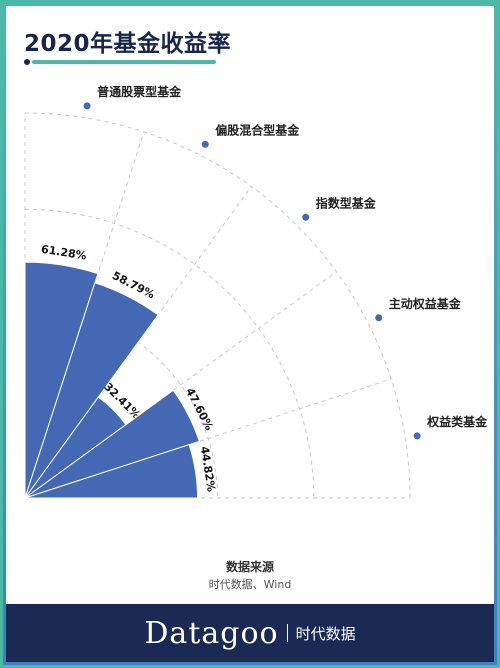 This screenshot has height=668, width=500. I want to click on chart-title: 2020年基金收益率, so click(128, 44).